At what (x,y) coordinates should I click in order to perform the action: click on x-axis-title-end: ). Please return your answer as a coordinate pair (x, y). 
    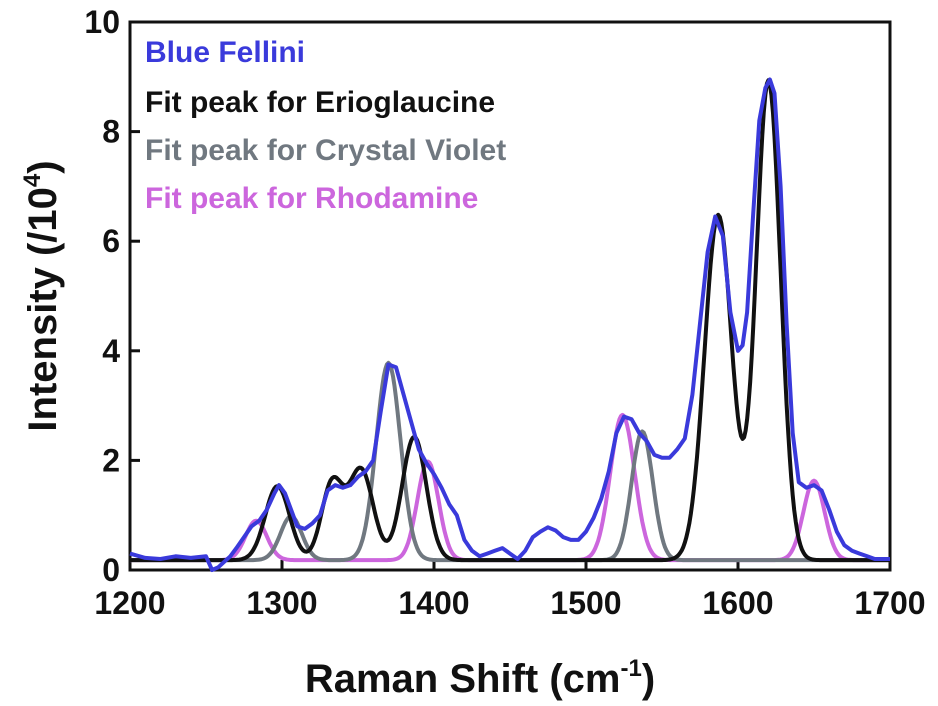
    Looking at the image, I should click on (648, 679).